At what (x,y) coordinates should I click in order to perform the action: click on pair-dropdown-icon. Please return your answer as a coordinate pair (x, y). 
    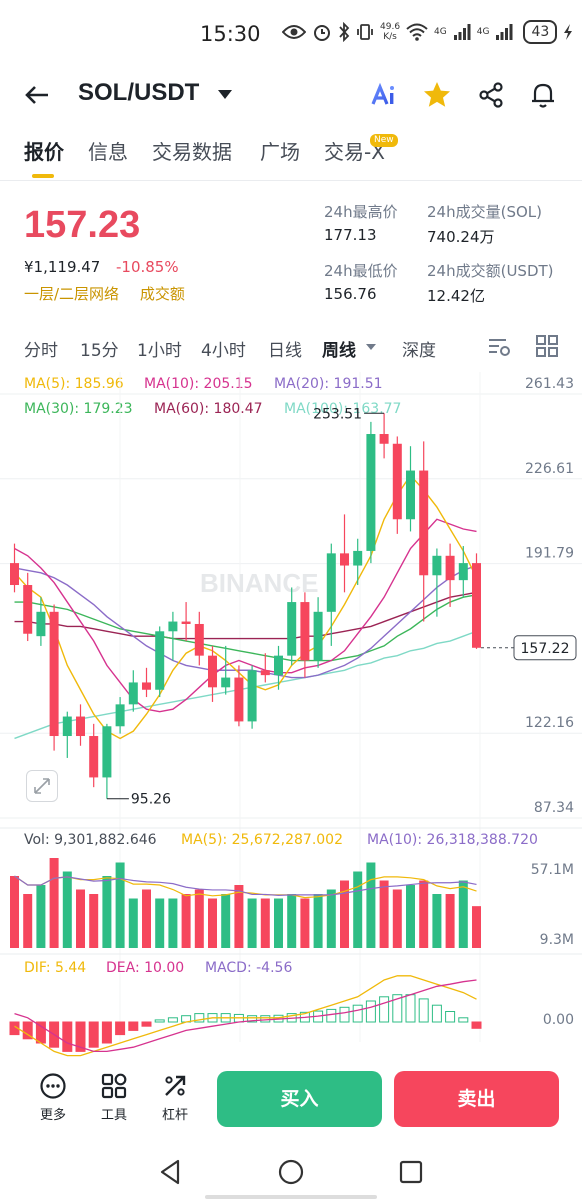
    Looking at the image, I should click on (225, 94).